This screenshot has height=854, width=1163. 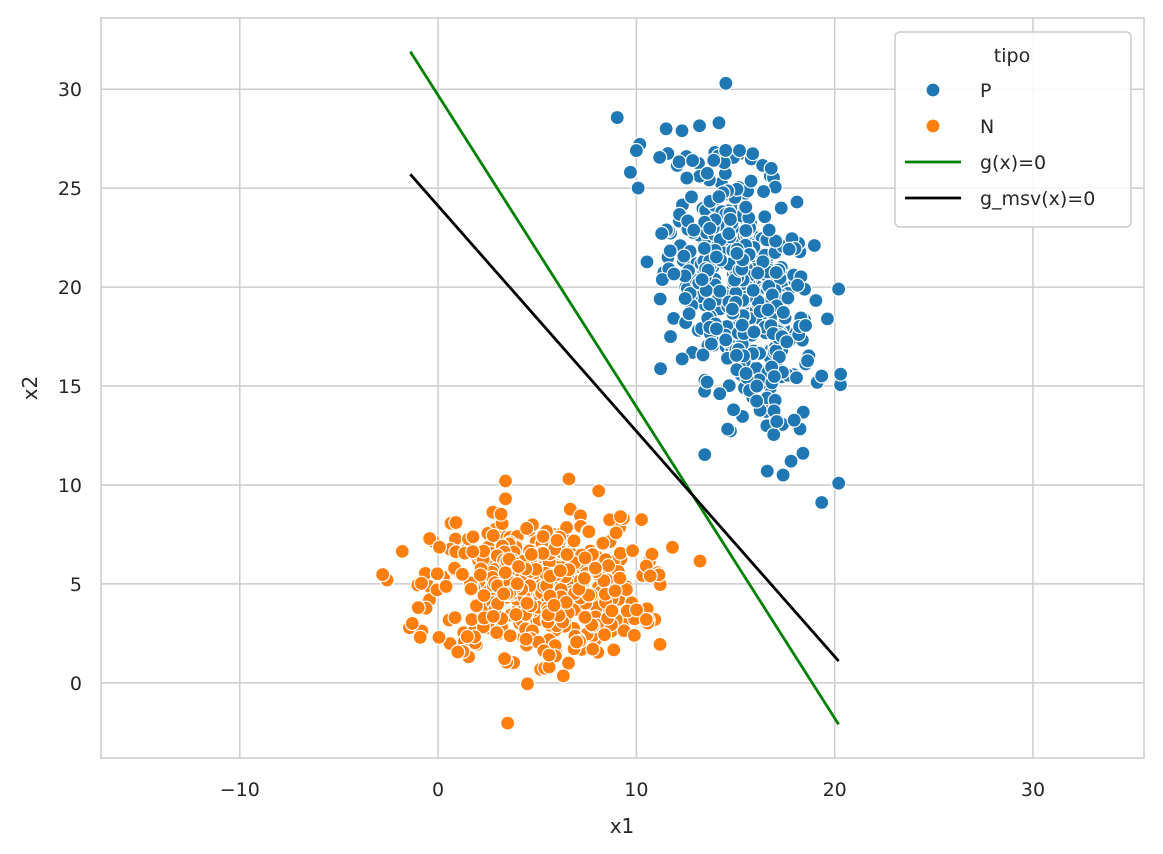 What do you see at coordinates (835, 790) in the screenshot?
I see `x-tick-label: 20` at bounding box center [835, 790].